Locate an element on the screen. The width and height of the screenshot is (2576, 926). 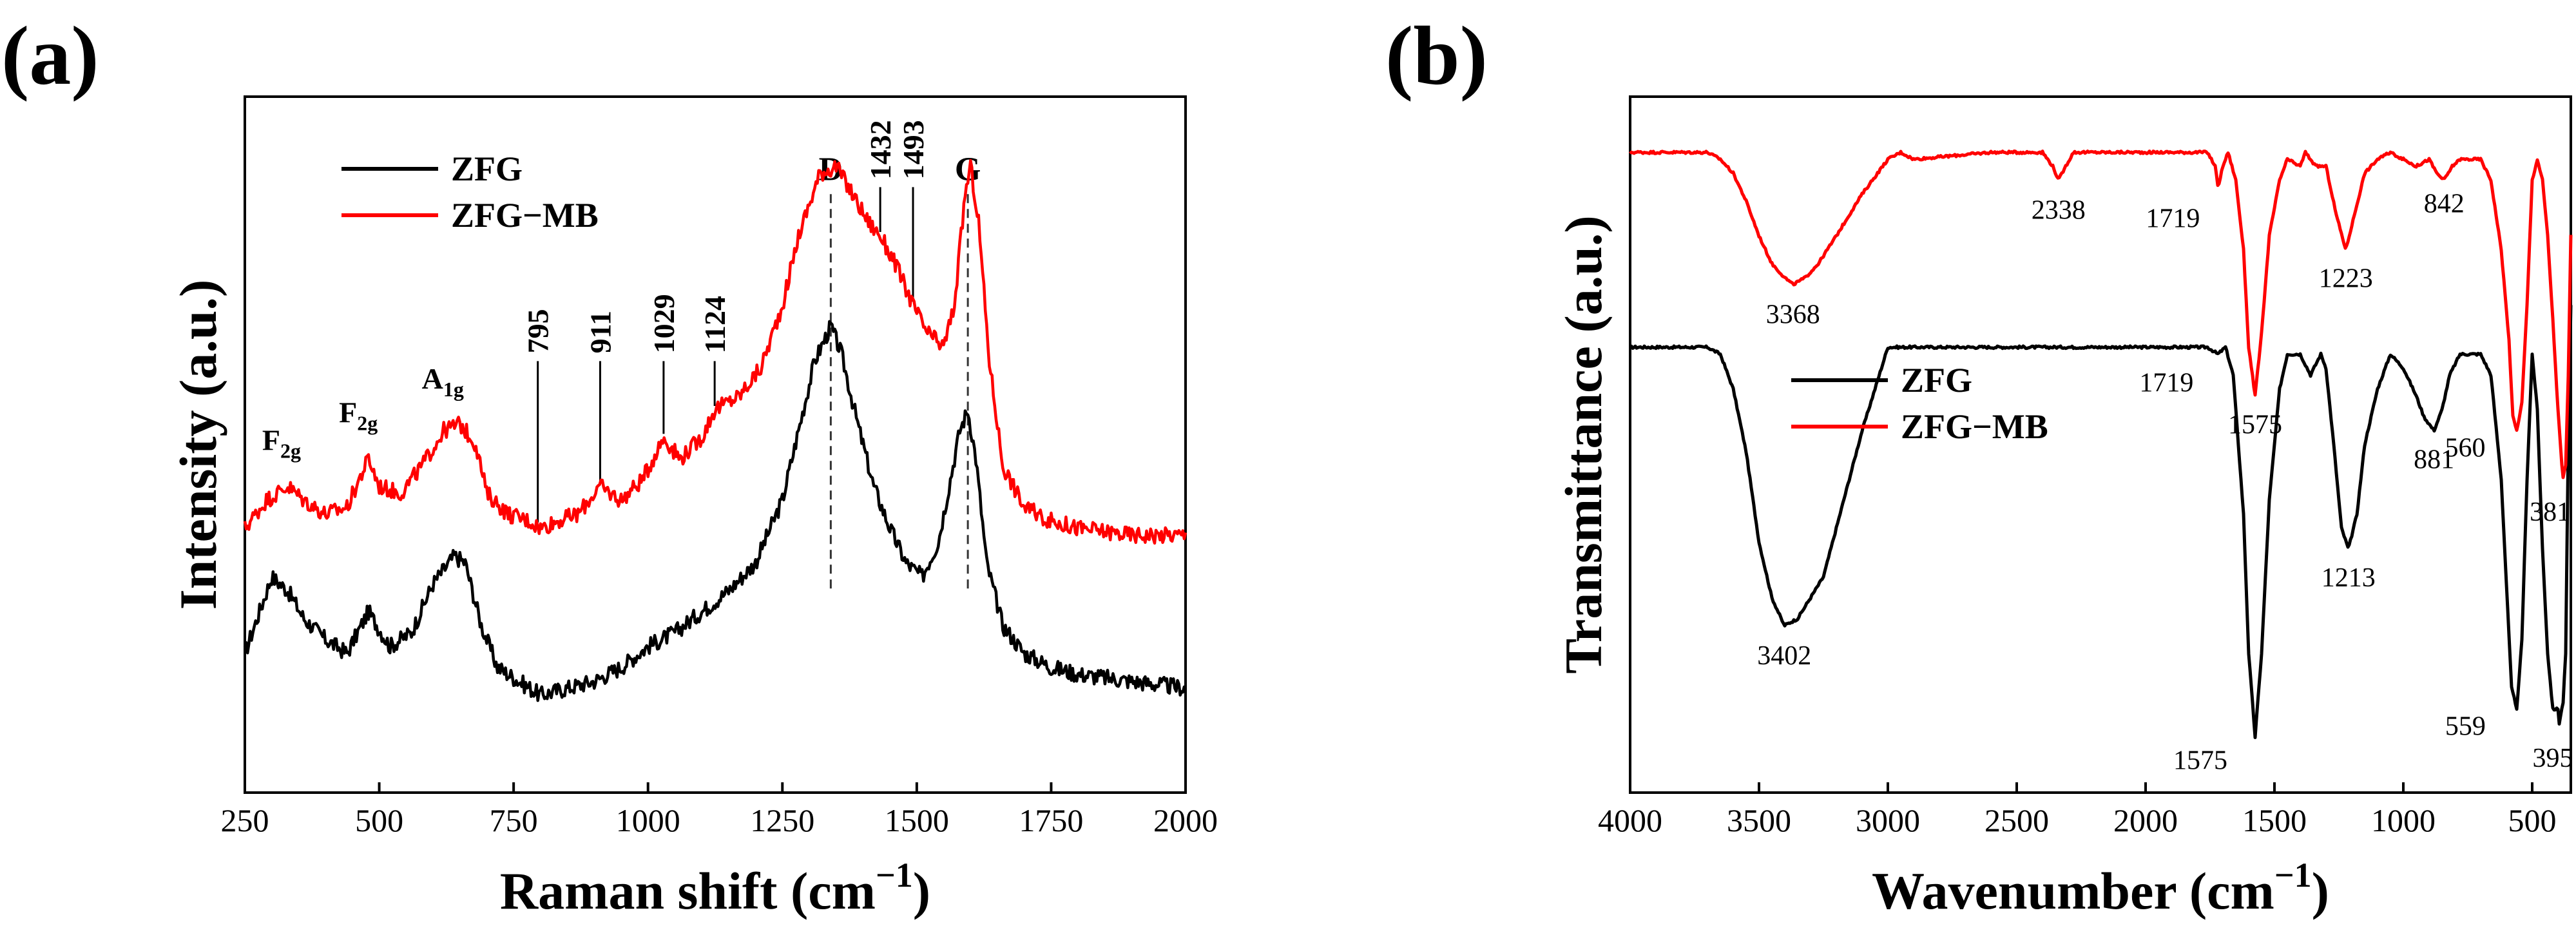
panel-b-x-ticks: 4000 3500 3000 2500 2000 1500 1000 500 is located at coordinates (2077, 810).